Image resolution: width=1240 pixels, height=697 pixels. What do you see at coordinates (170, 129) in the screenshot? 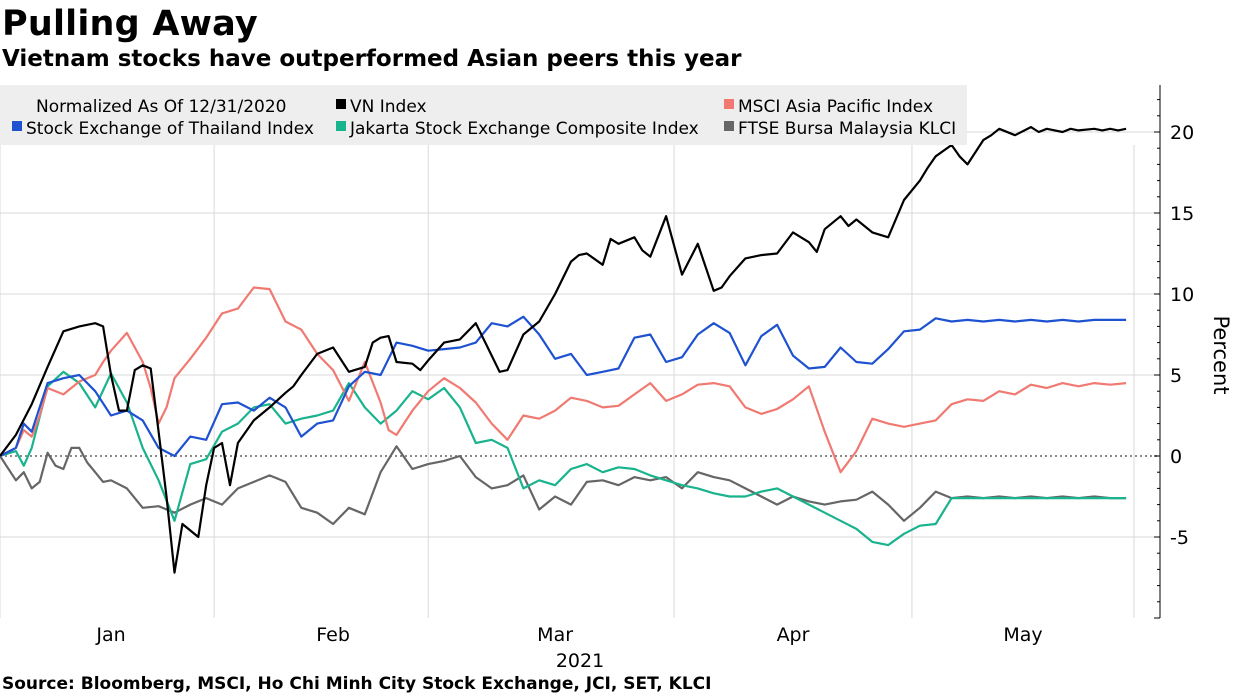
I see `legend-label-set-thailand: Stock Exchange of Thailand Index` at bounding box center [170, 129].